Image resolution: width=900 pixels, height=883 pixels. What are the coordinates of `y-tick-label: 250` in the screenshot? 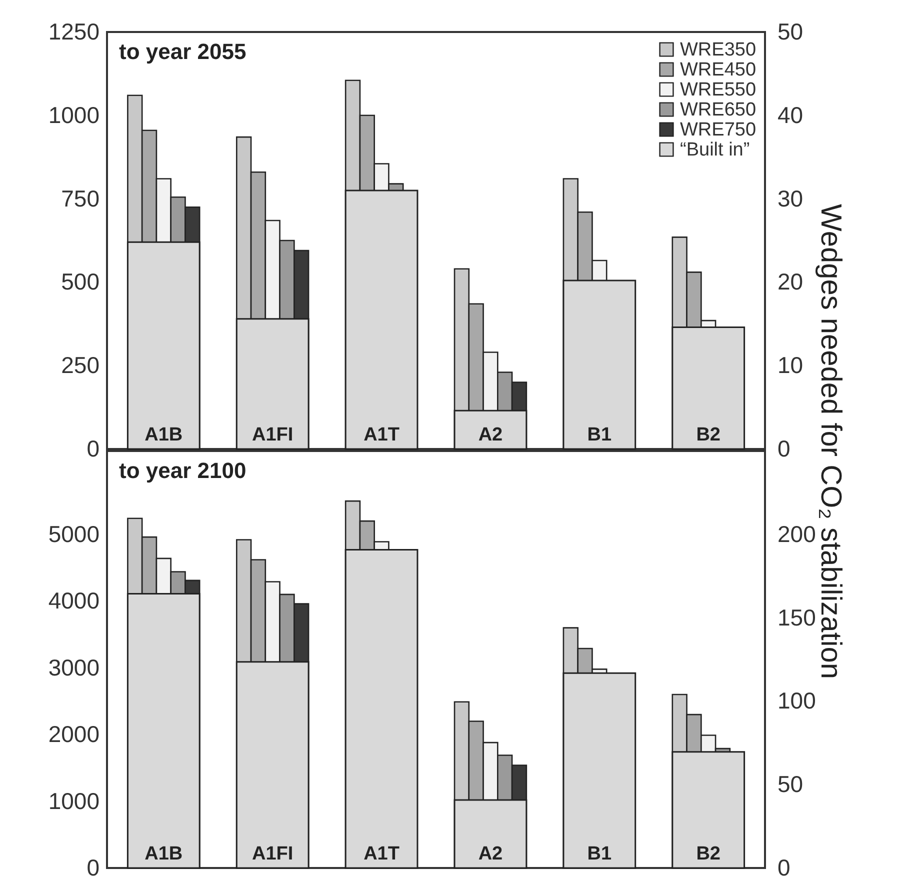 It's located at (80, 365).